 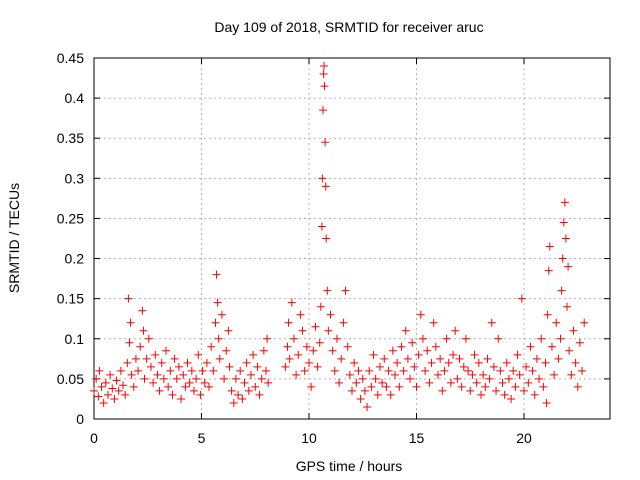 What do you see at coordinates (70, 138) in the screenshot?
I see `y-tick-label: 0.35` at bounding box center [70, 138].